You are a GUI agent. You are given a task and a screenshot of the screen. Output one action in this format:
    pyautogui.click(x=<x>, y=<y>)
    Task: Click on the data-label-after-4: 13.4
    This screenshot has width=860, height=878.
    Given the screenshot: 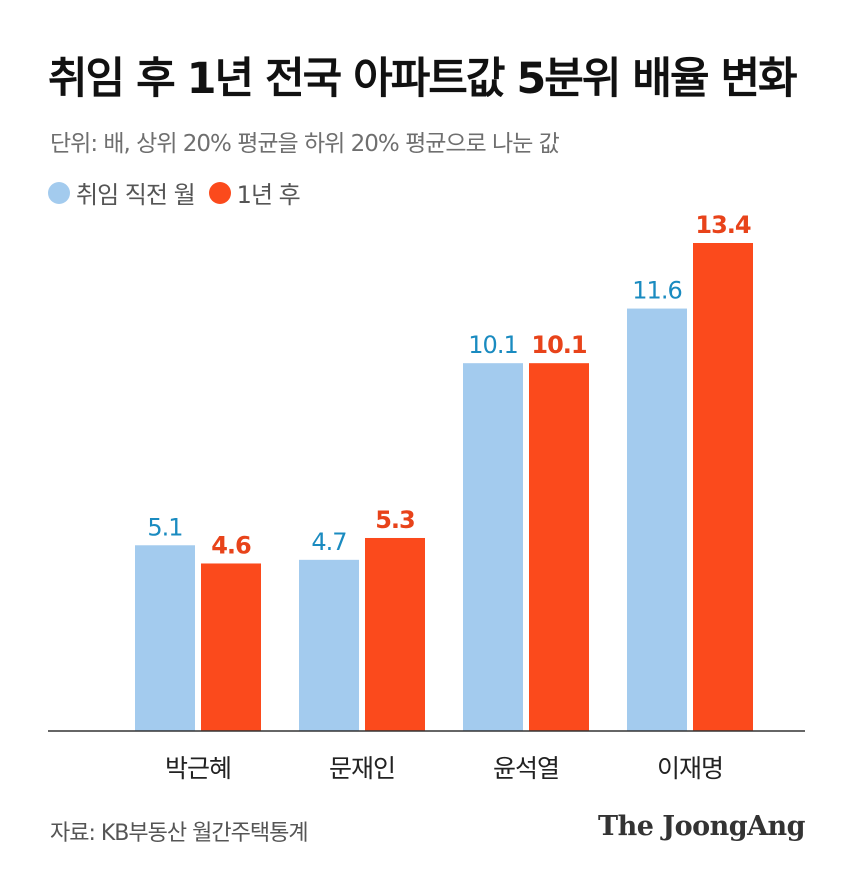 What is the action you would take?
    pyautogui.click(x=723, y=225)
    